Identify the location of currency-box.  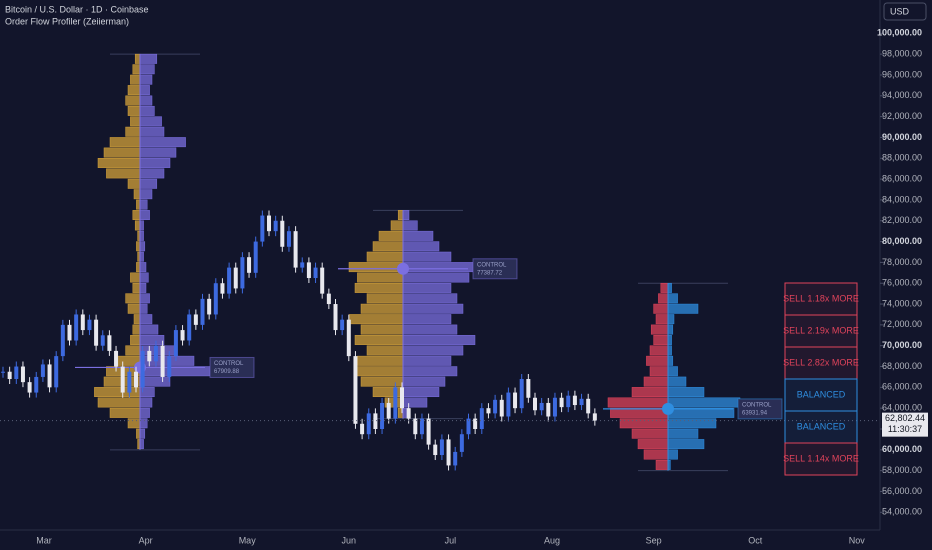
(905, 11).